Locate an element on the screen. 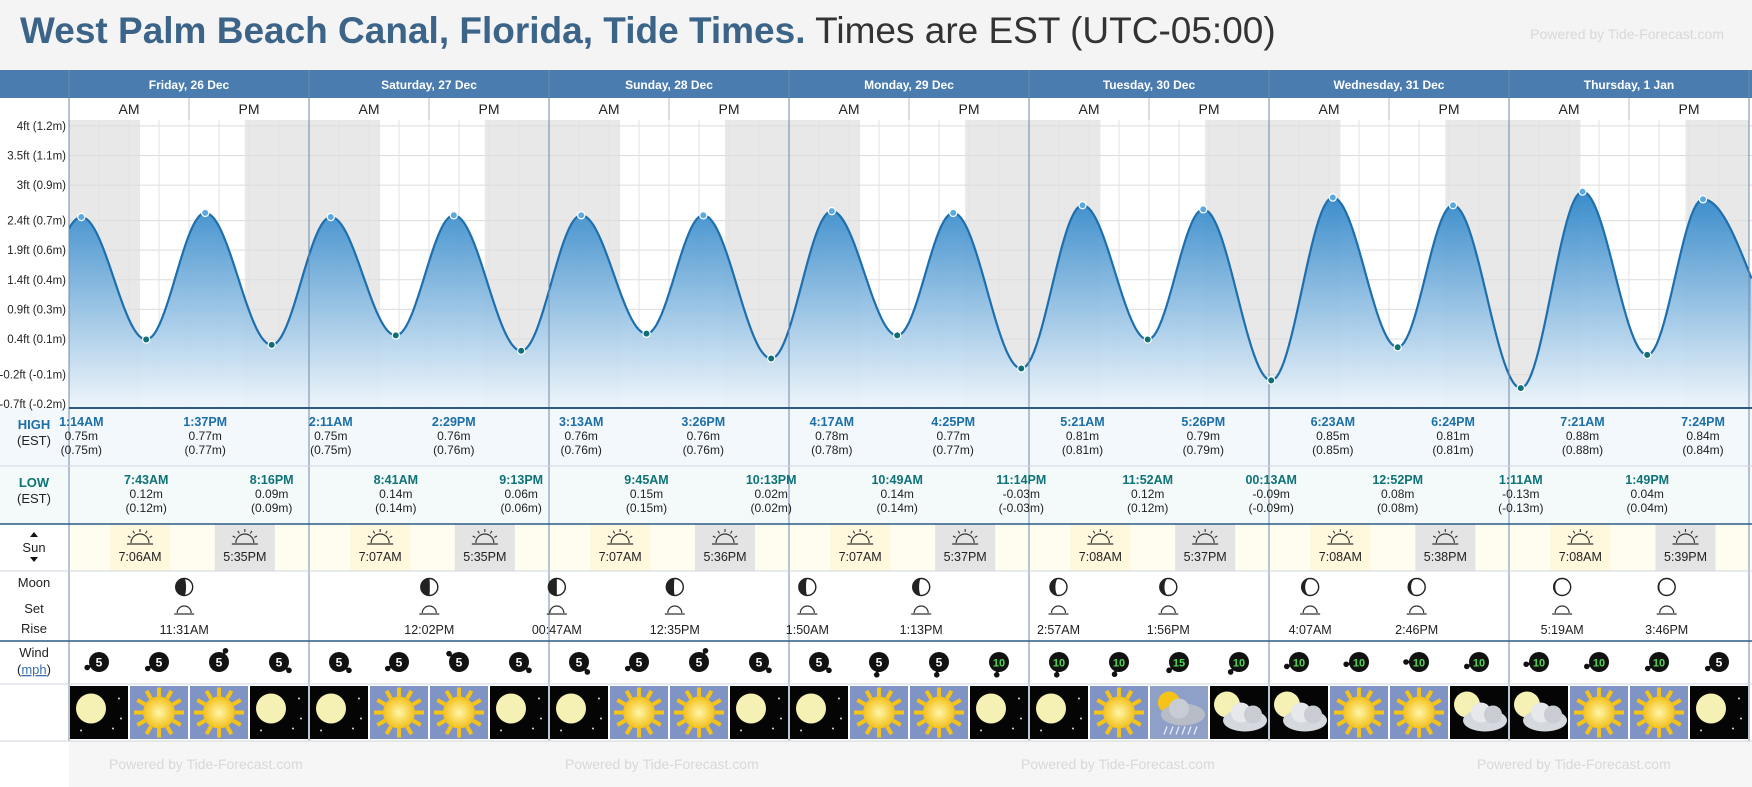 The height and width of the screenshot is (787, 1752). weather-icon-sun is located at coordinates (879, 712).